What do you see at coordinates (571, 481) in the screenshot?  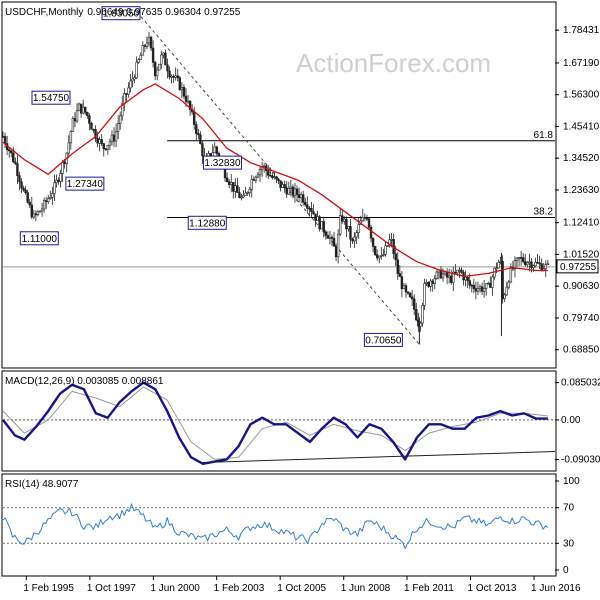 I see `rsi-y-tick-label: 100` at bounding box center [571, 481].